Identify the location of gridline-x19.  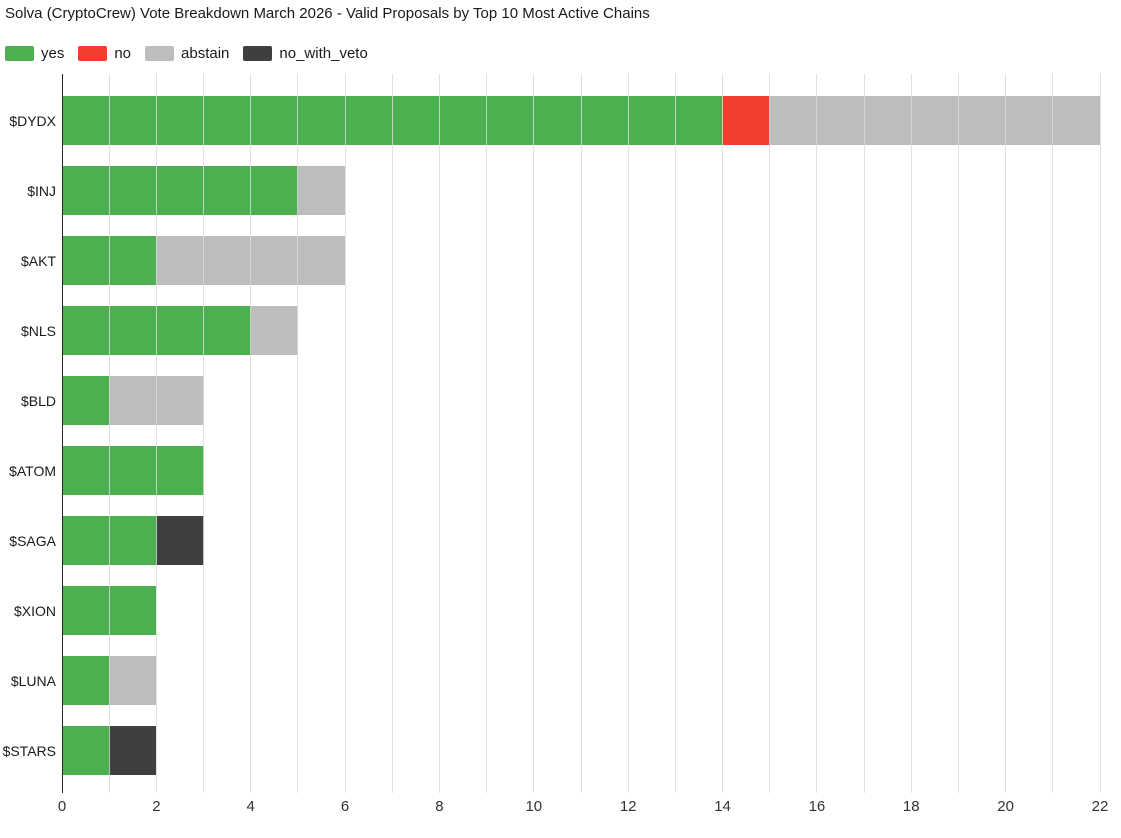
(958, 433).